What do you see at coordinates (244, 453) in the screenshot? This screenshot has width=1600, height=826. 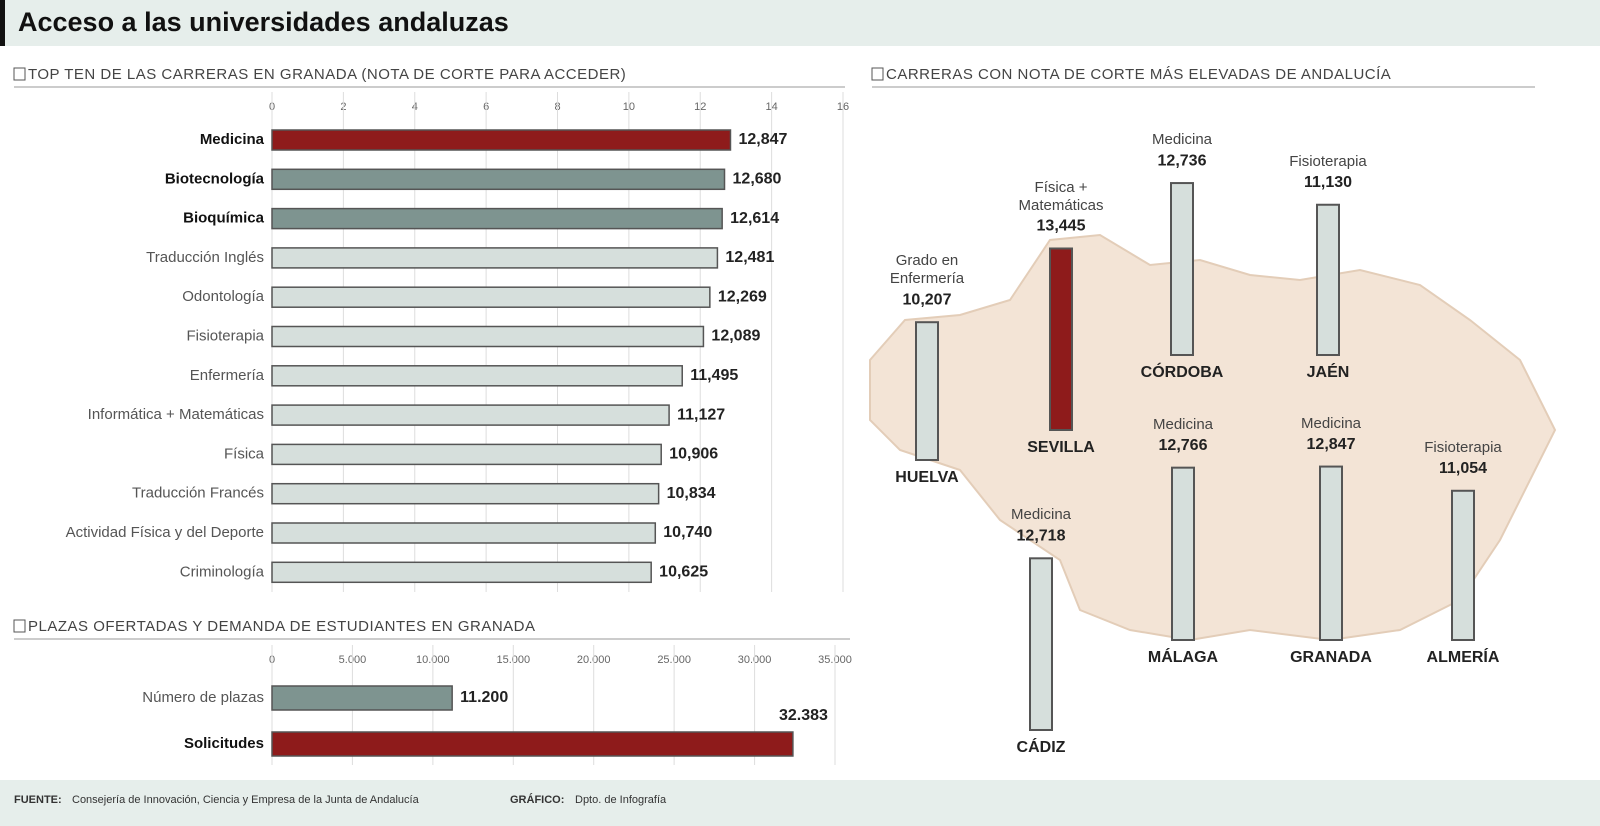 I see `y-tick-label: Física` at bounding box center [244, 453].